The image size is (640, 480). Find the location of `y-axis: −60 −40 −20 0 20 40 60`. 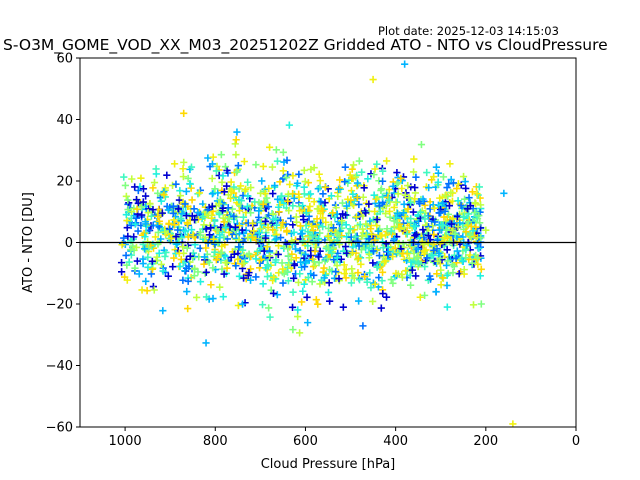

y-axis: −60 −40 −20 0 20 40 60 is located at coordinates (63, 244).